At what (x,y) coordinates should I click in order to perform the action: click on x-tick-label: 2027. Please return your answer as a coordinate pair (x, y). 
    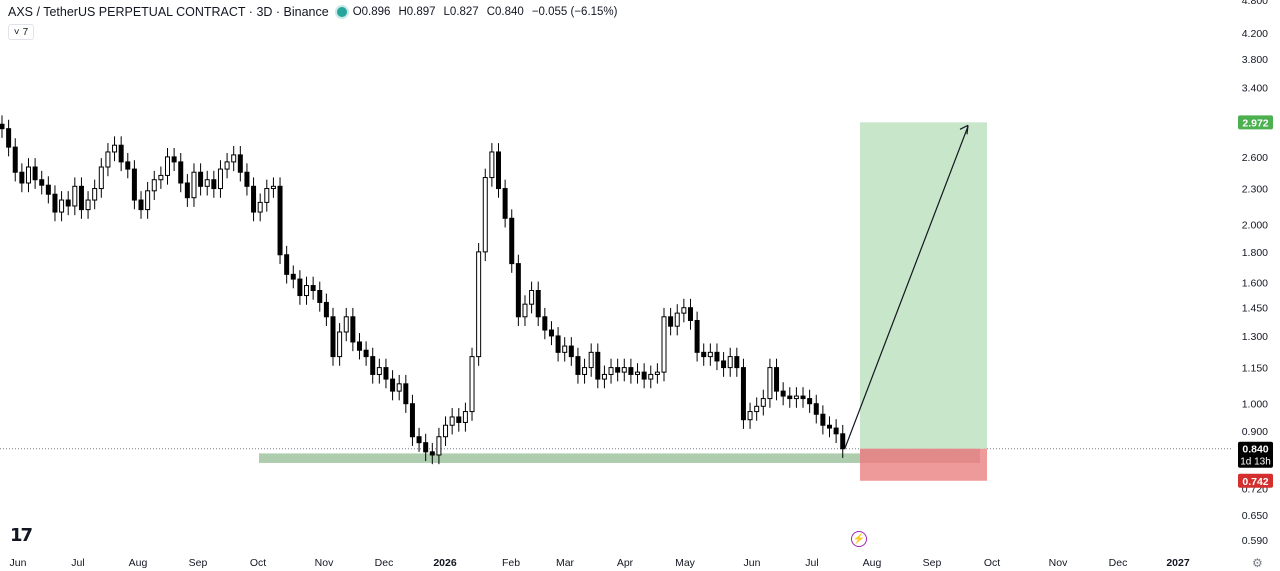
    Looking at the image, I should click on (1178, 563).